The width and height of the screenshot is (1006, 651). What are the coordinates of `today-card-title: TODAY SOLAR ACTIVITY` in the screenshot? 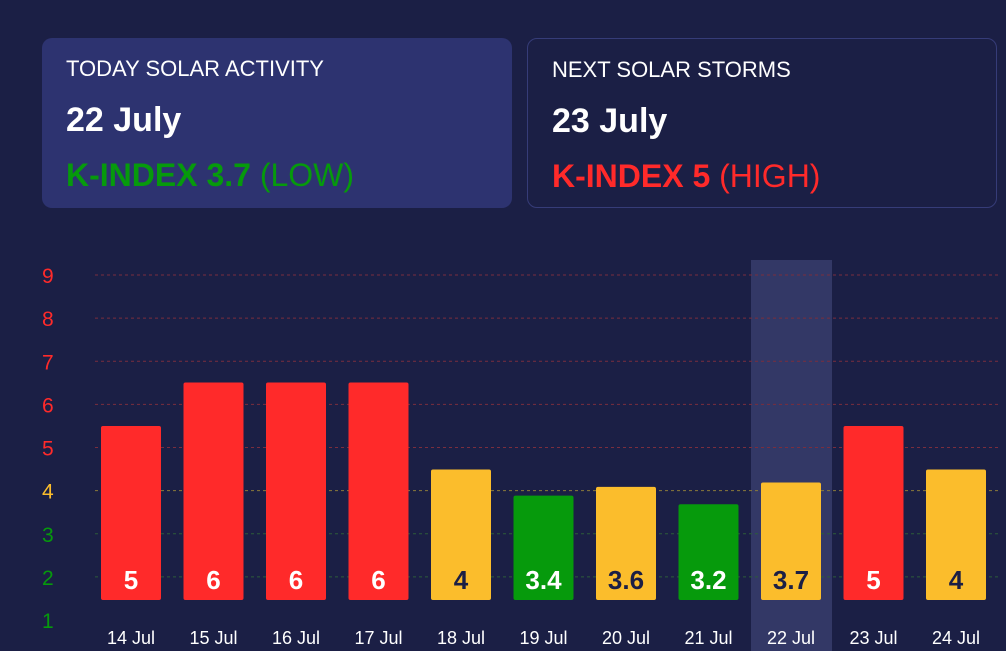 It's located at (195, 68).